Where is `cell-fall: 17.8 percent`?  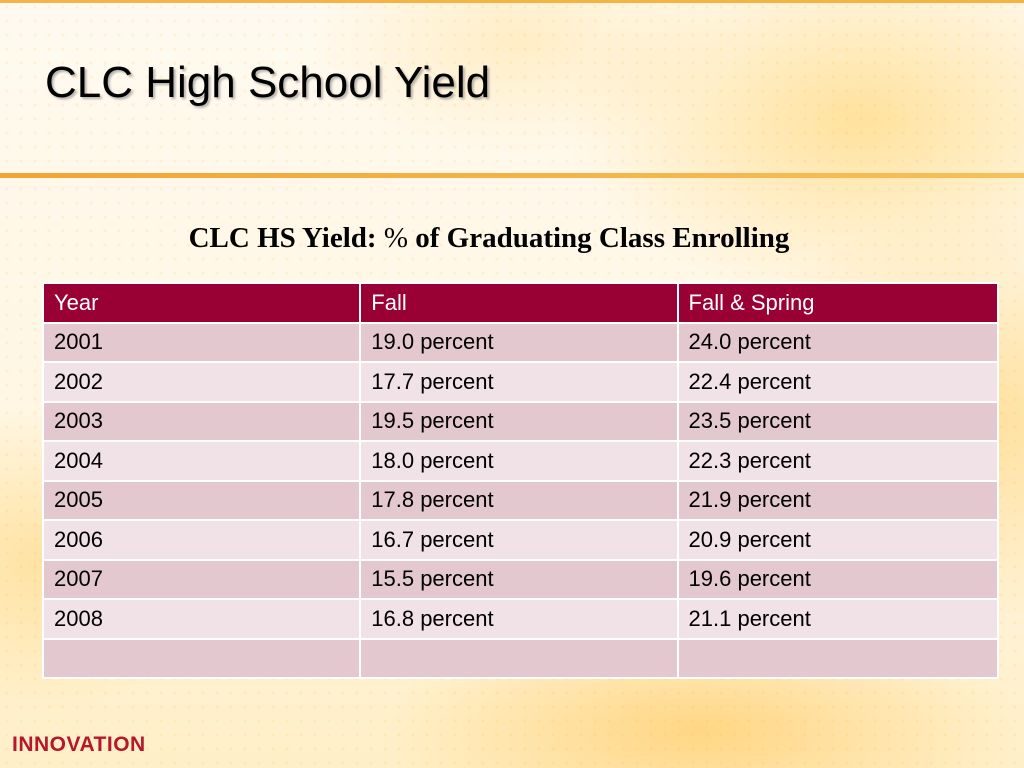
cell-fall: 17.8 percent is located at coordinates (519, 500).